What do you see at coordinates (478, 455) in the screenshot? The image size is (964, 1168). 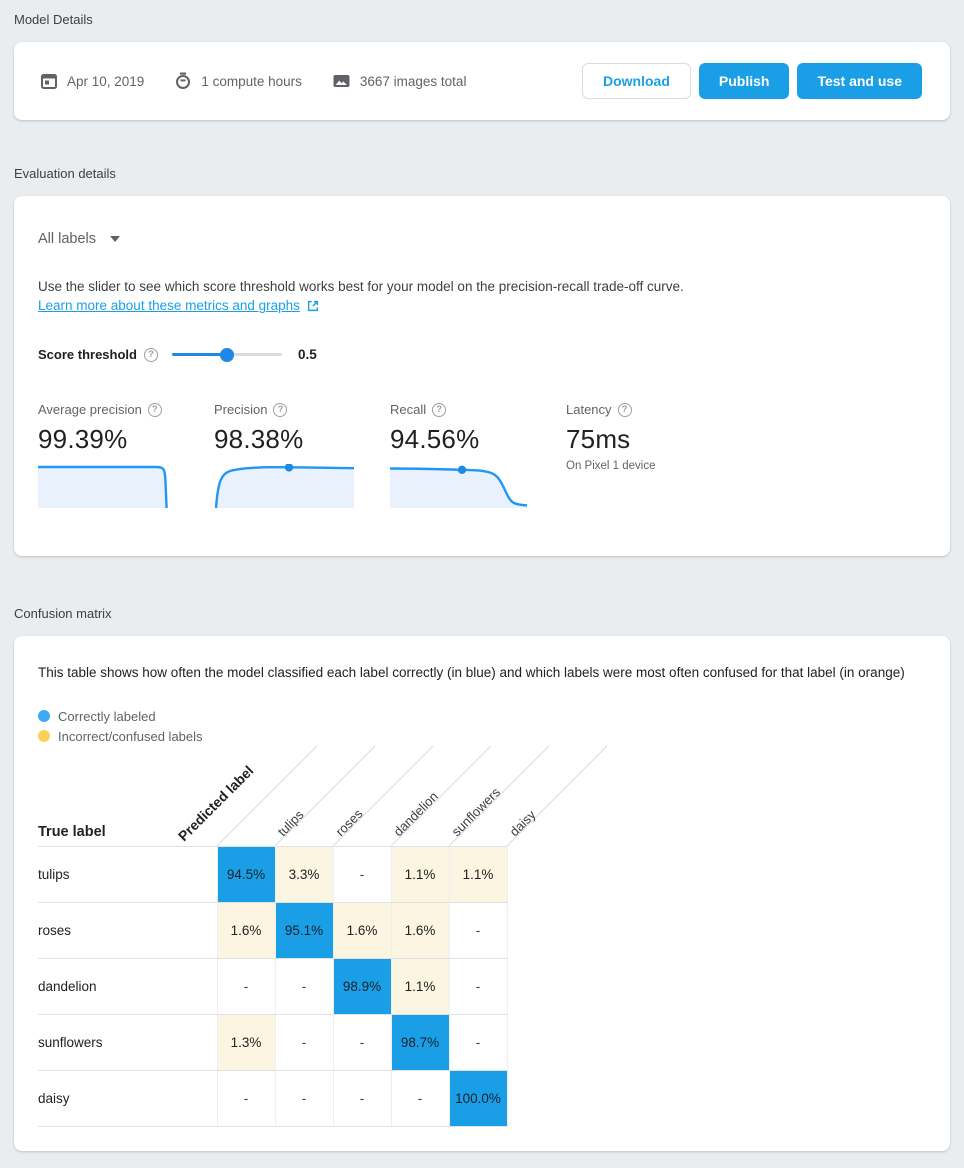 I see `recall-metric: Recall 94.56%` at bounding box center [478, 455].